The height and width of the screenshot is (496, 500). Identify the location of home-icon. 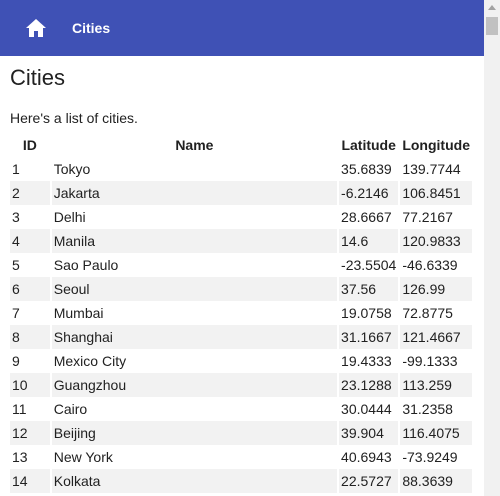
(36, 28).